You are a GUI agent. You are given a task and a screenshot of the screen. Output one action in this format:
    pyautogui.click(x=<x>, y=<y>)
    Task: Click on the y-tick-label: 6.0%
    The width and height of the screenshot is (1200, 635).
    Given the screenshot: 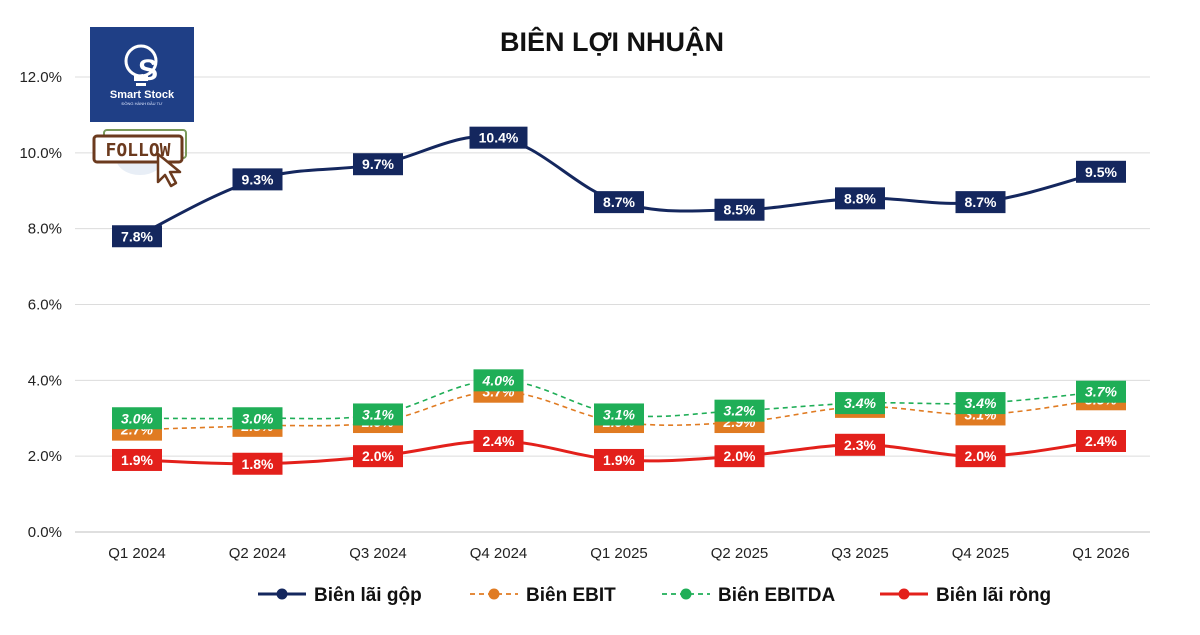 What is the action you would take?
    pyautogui.click(x=45, y=305)
    